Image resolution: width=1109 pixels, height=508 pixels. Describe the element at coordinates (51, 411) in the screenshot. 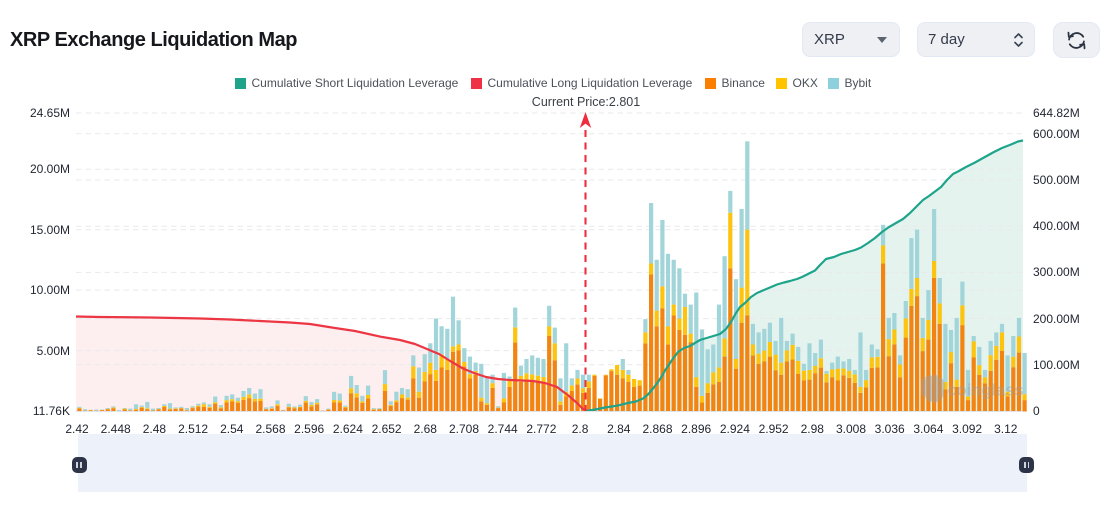

I see `svg-text: 11.76K` at that location.